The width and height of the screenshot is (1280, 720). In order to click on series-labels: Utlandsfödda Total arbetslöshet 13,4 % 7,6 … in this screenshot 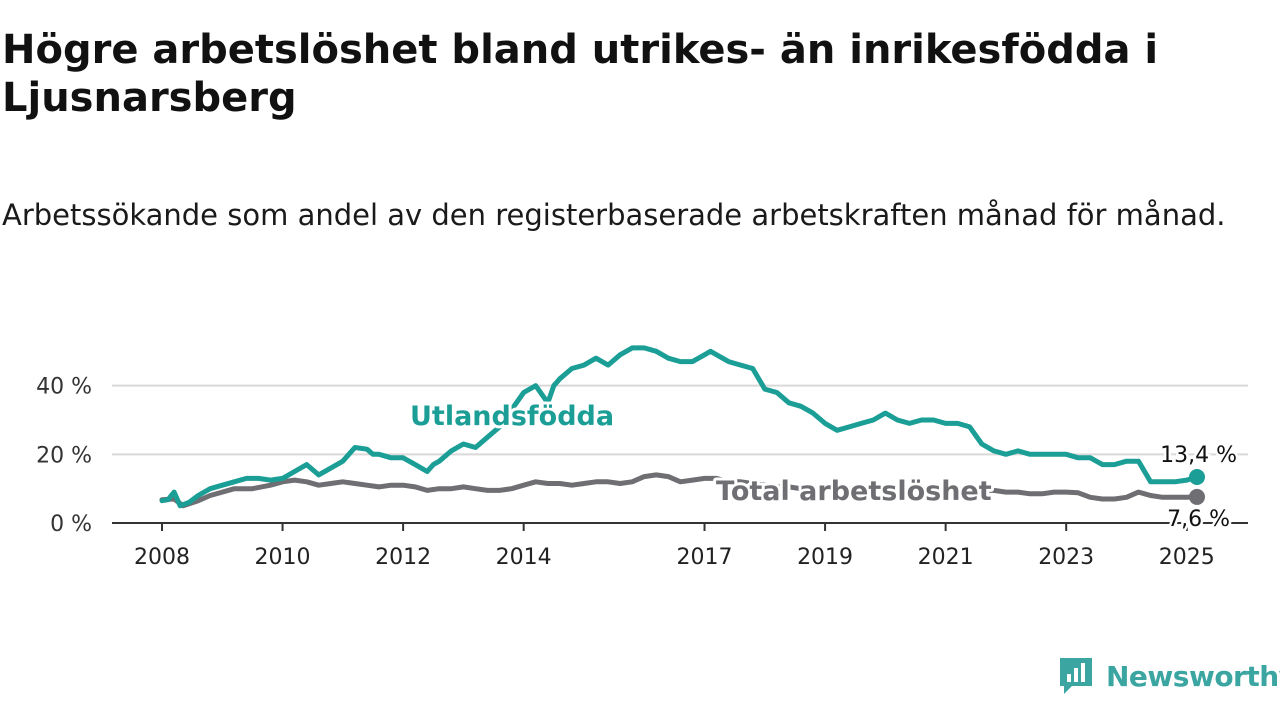, I will do `click(823, 466)`.